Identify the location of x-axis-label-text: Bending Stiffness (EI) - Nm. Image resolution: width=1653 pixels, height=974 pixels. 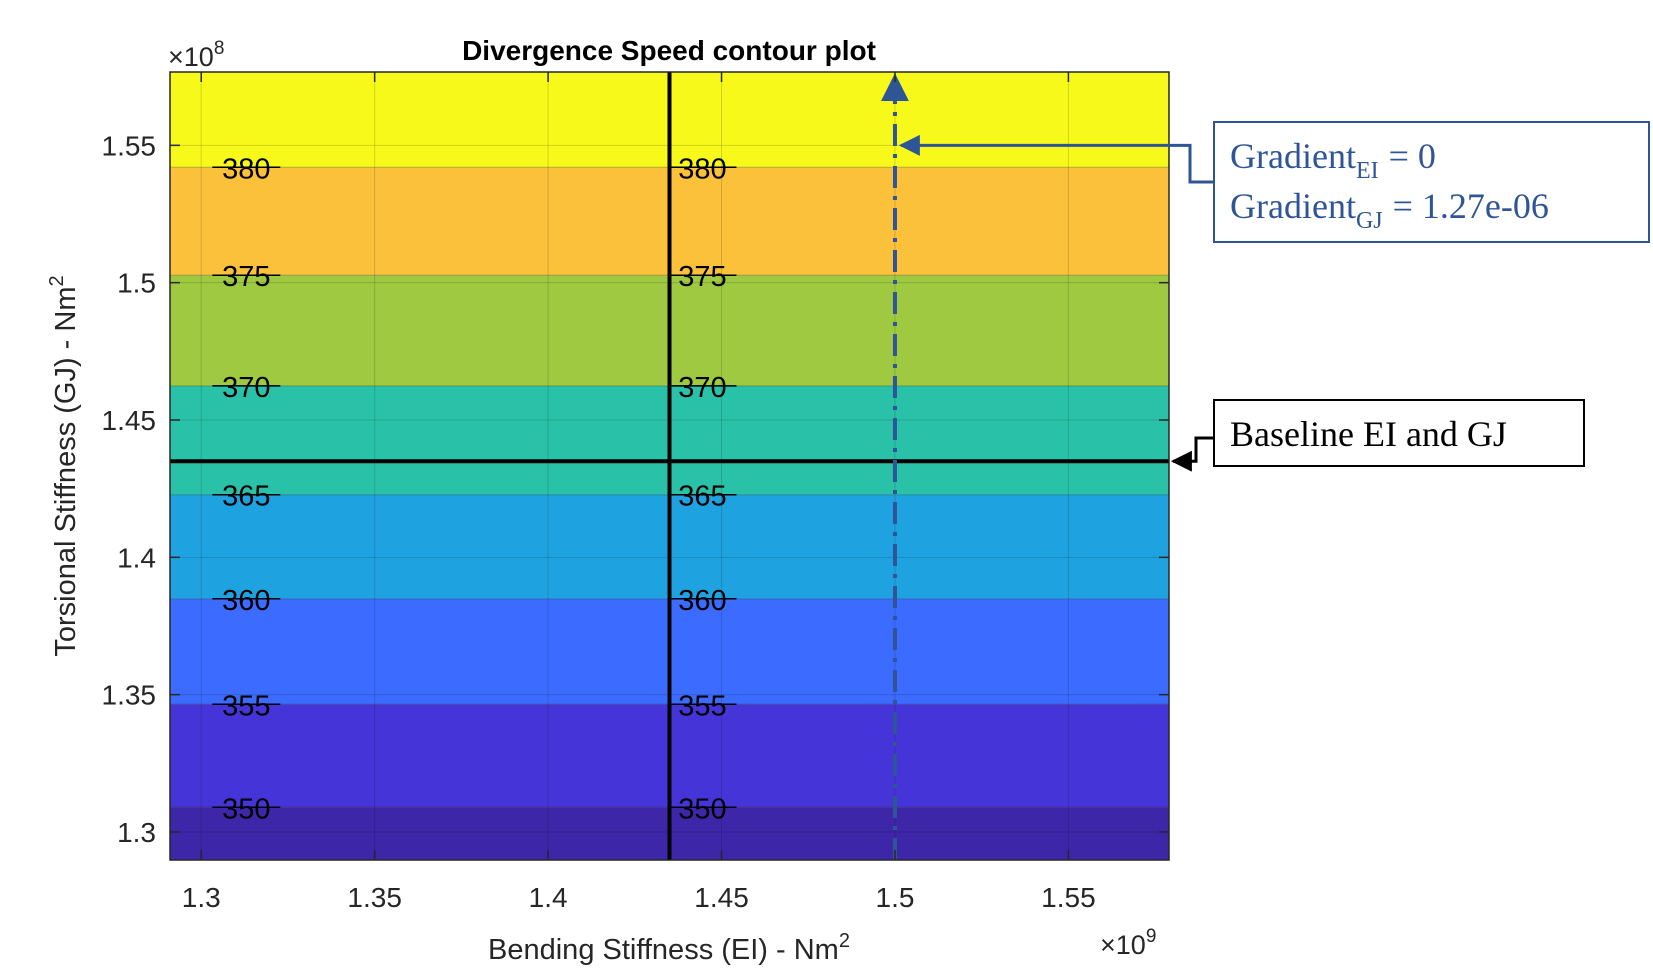
(663, 950).